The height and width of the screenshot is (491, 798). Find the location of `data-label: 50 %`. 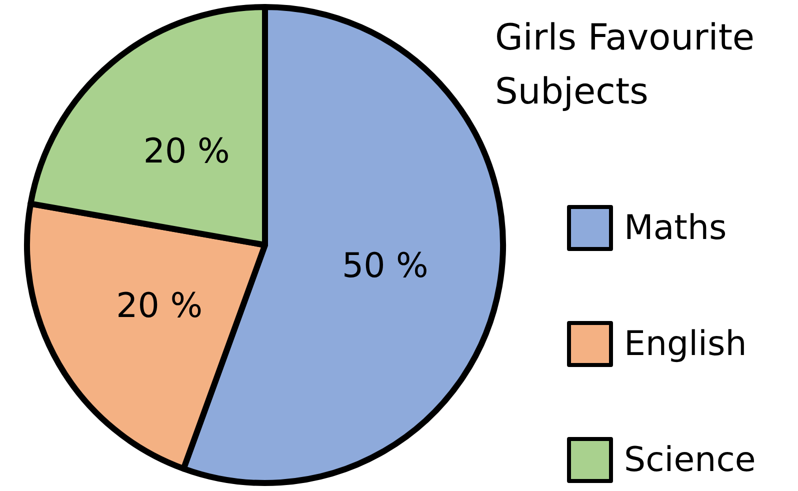

data-label: 50 % is located at coordinates (385, 266).